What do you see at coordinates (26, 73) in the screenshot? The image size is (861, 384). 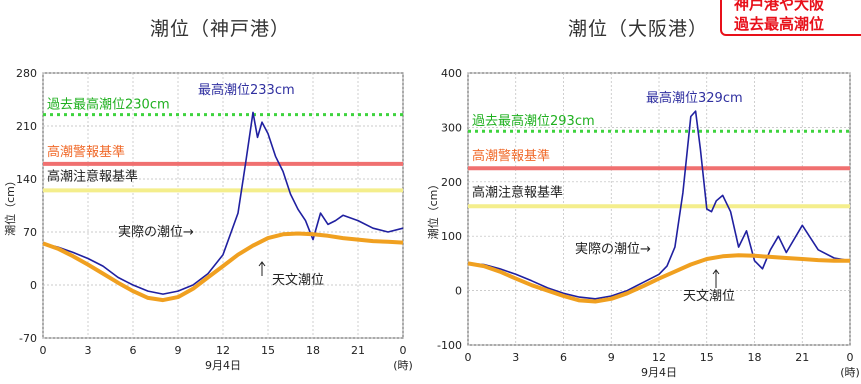 I see `y-tick-label: 280` at bounding box center [26, 73].